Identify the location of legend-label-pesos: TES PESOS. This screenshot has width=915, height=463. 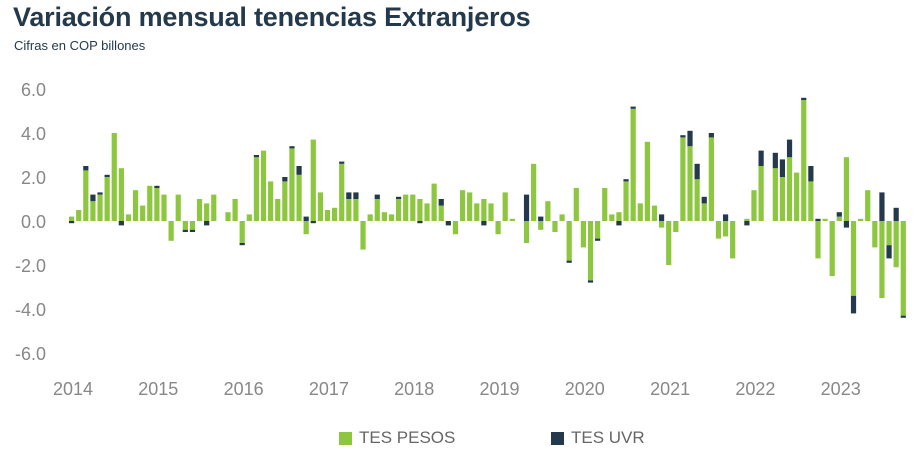
(407, 437).